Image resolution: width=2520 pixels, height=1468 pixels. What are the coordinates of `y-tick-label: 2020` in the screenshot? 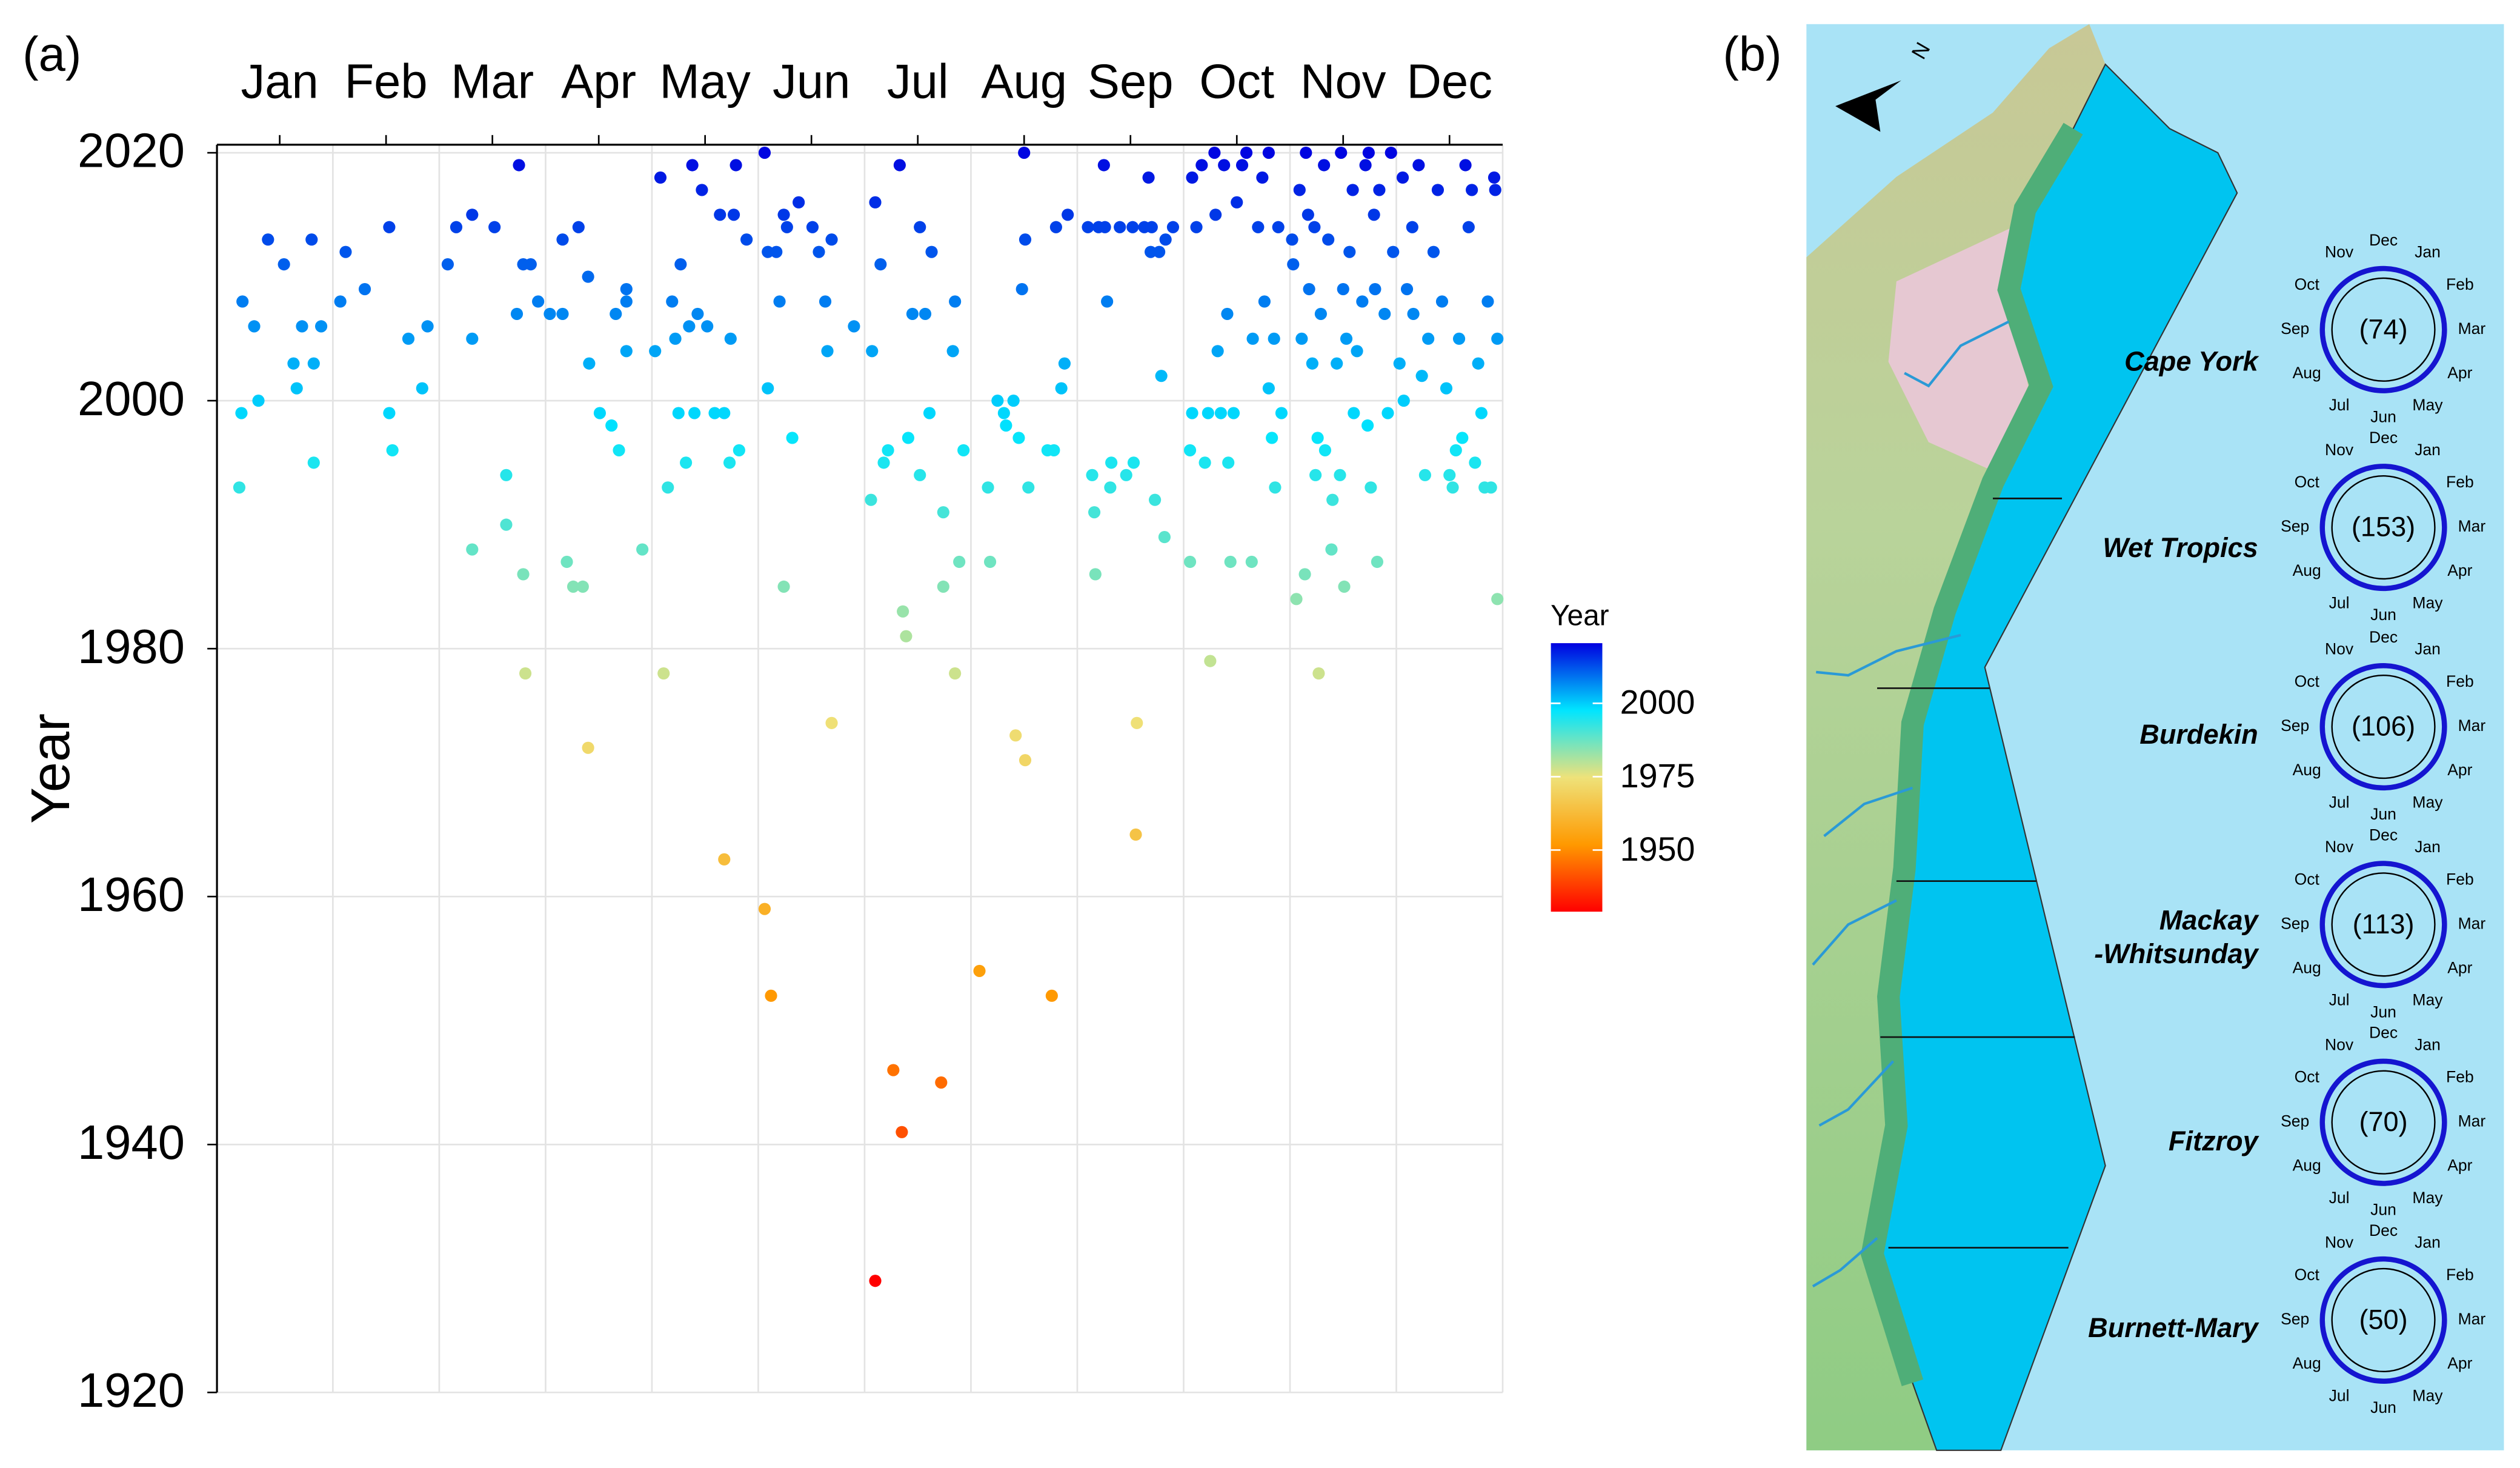 It's located at (131, 151).